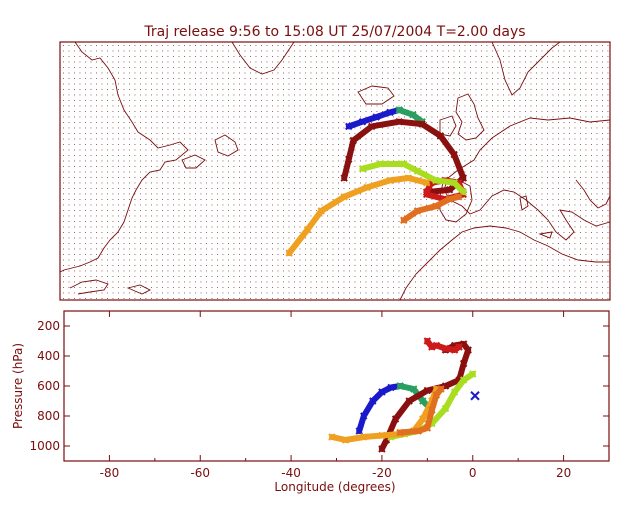 Image resolution: width=640 pixels, height=512 pixels. Describe the element at coordinates (371, 126) in the screenshot. I see `map-trajectory-point` at that location.